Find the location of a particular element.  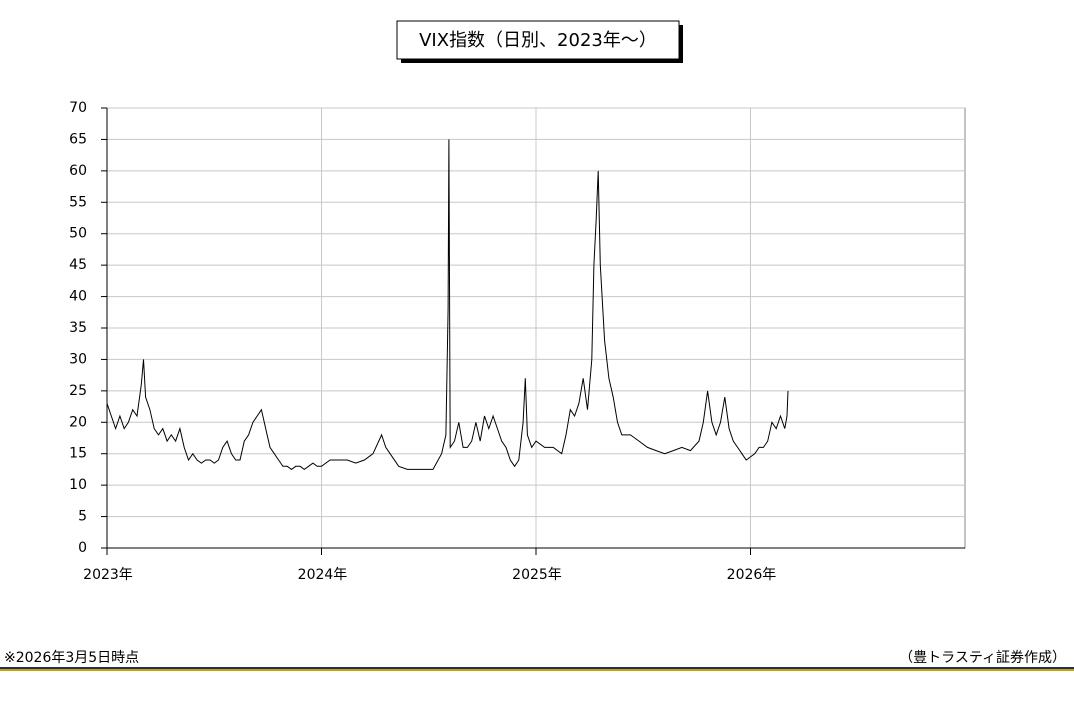

x-tick-label: 2024年 is located at coordinates (323, 575).